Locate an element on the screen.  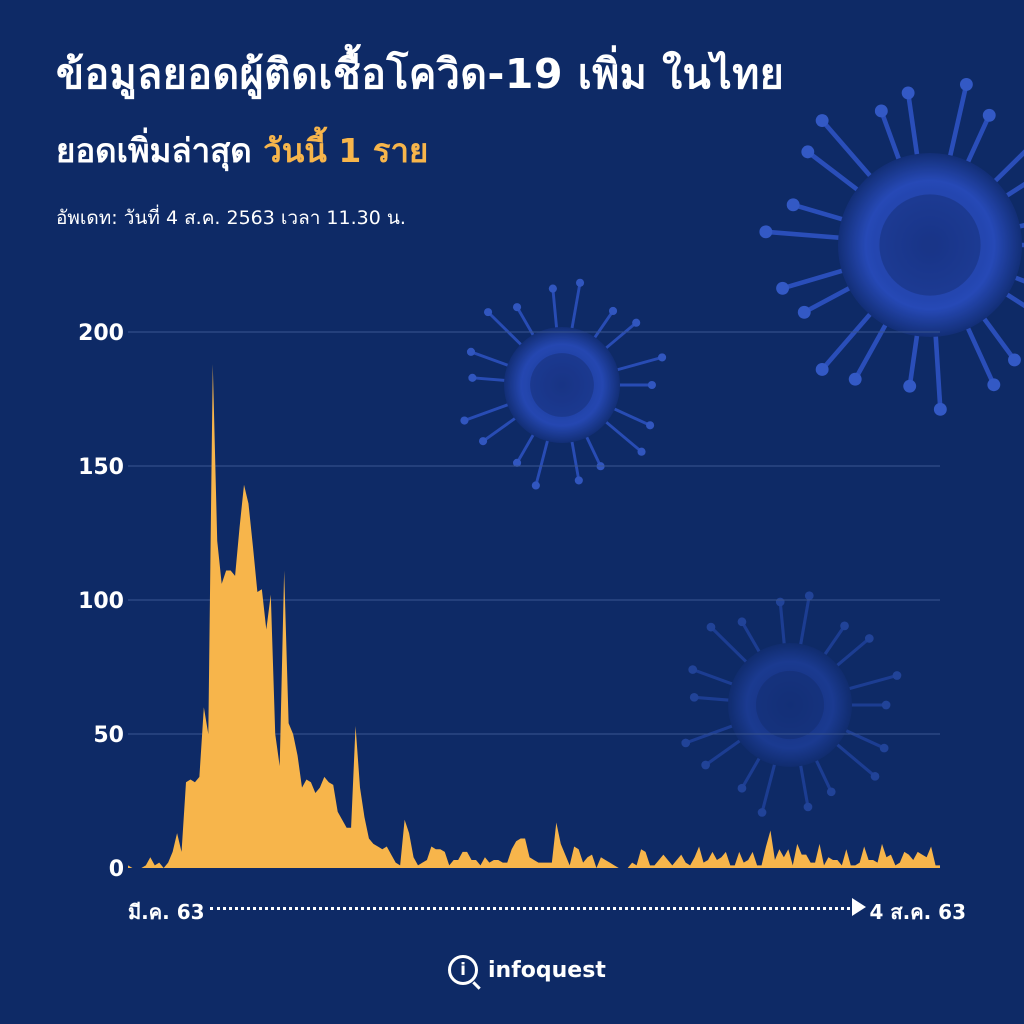
subtitle-prefix: ยอดเพิ่มล่าสุด is located at coordinates (154, 150).